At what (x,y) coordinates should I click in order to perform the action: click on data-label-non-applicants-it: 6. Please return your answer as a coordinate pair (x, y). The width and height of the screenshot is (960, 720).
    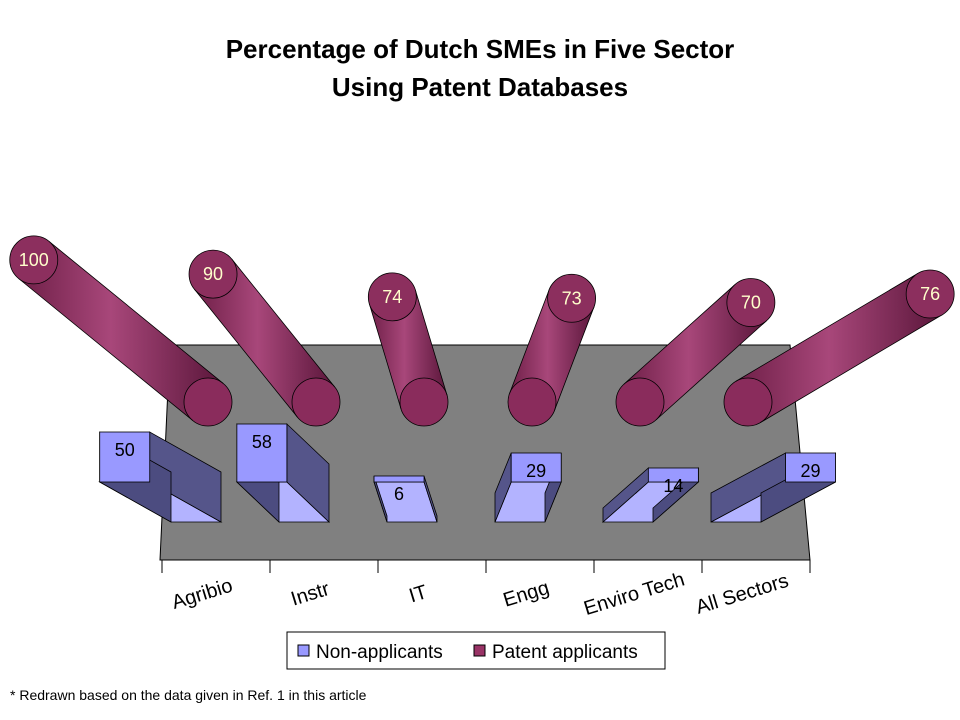
    Looking at the image, I should click on (399, 494).